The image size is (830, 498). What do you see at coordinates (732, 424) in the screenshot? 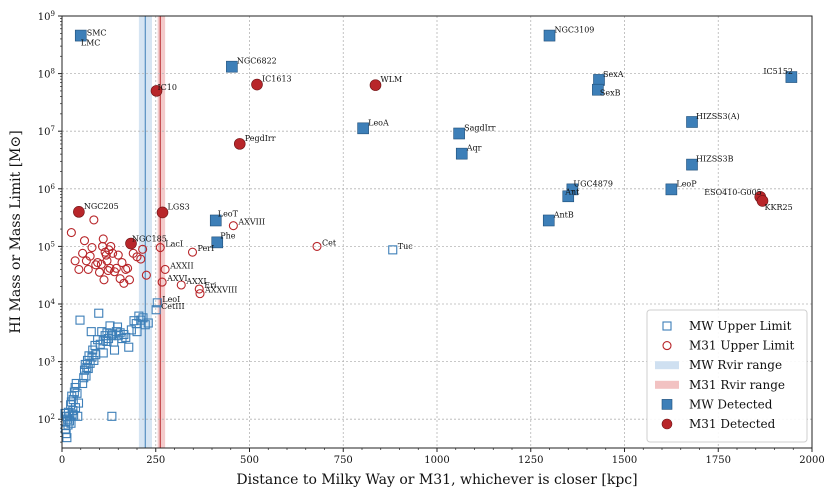
I see `legend-label: M31 Detected` at bounding box center [732, 424].